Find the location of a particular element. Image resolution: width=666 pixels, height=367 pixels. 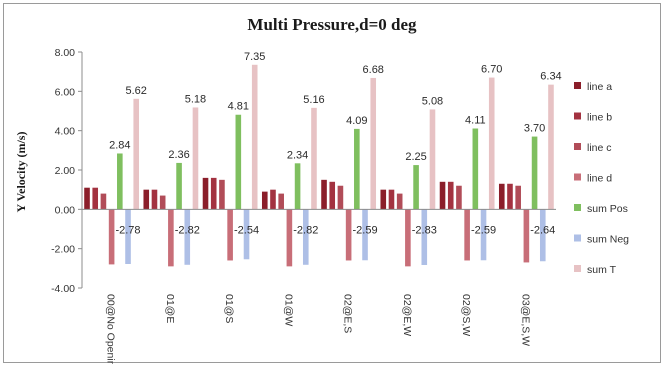

bar-line-b-00-no-opening is located at coordinates (95, 198).